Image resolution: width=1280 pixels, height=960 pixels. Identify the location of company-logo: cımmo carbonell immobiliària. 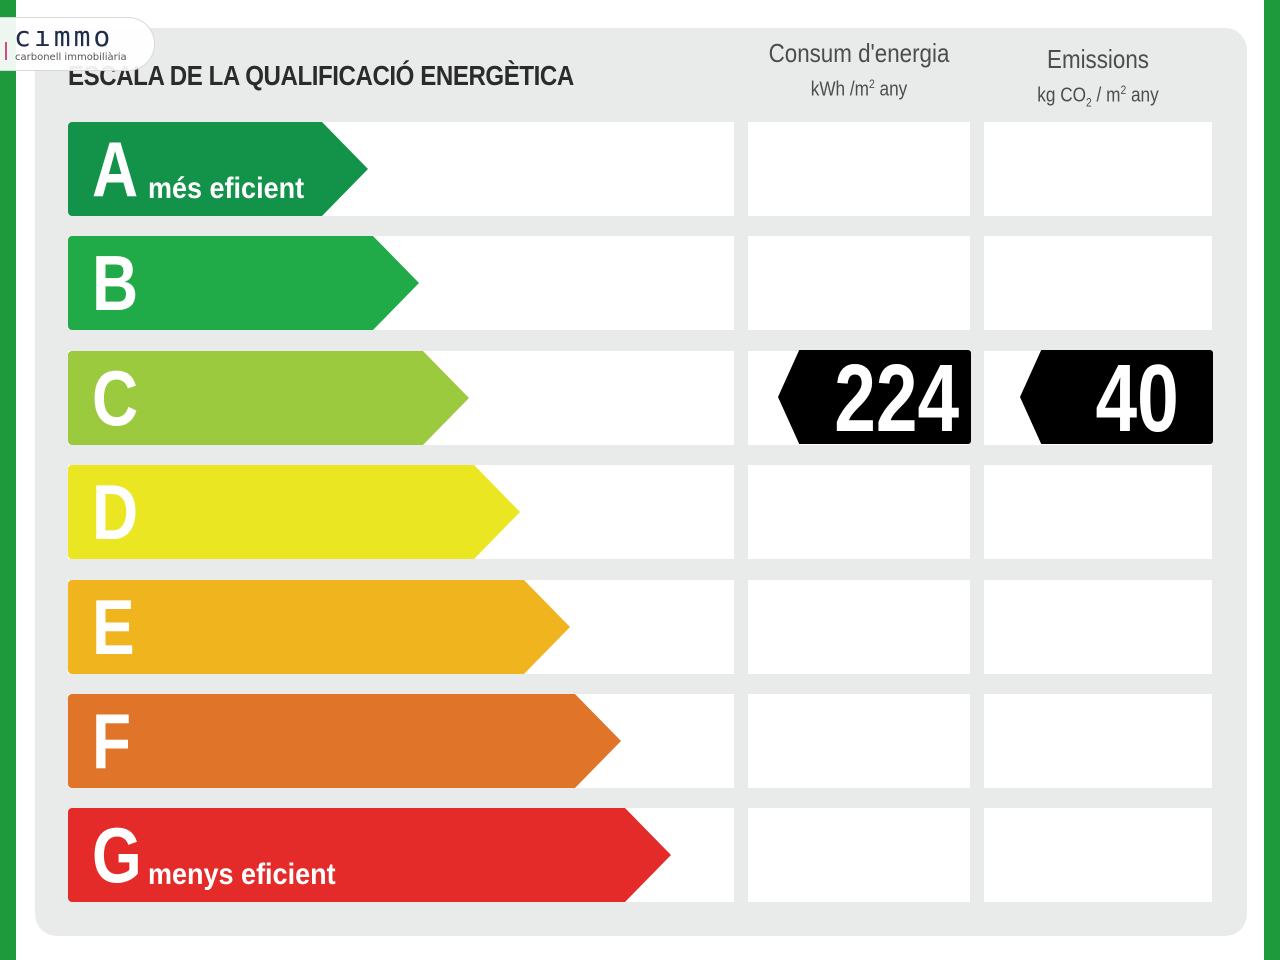
(77, 44).